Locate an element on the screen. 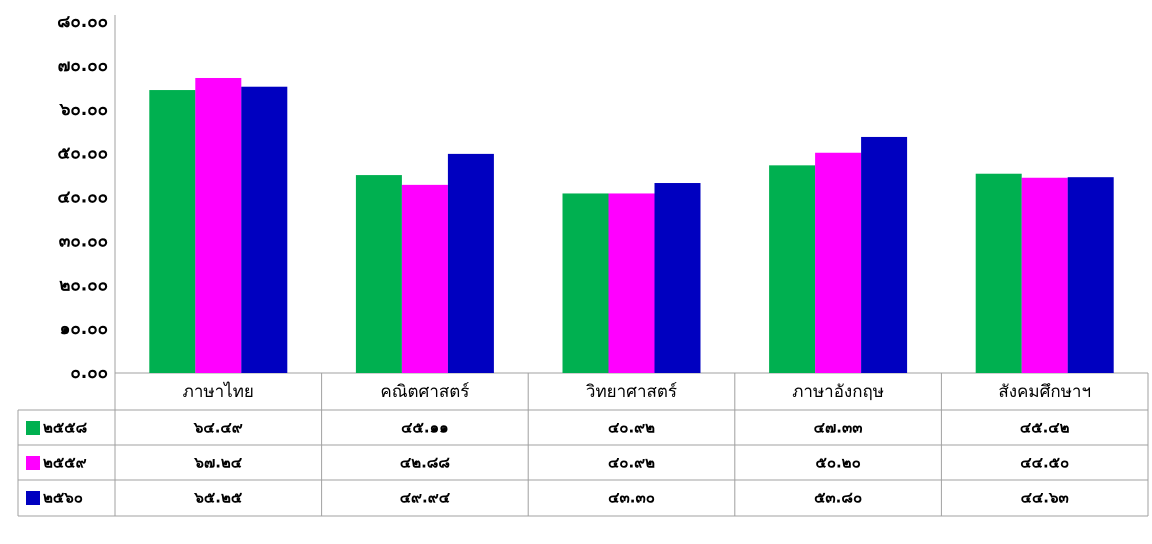  table-cell: ๔๔.๕๐ is located at coordinates (1044, 463).